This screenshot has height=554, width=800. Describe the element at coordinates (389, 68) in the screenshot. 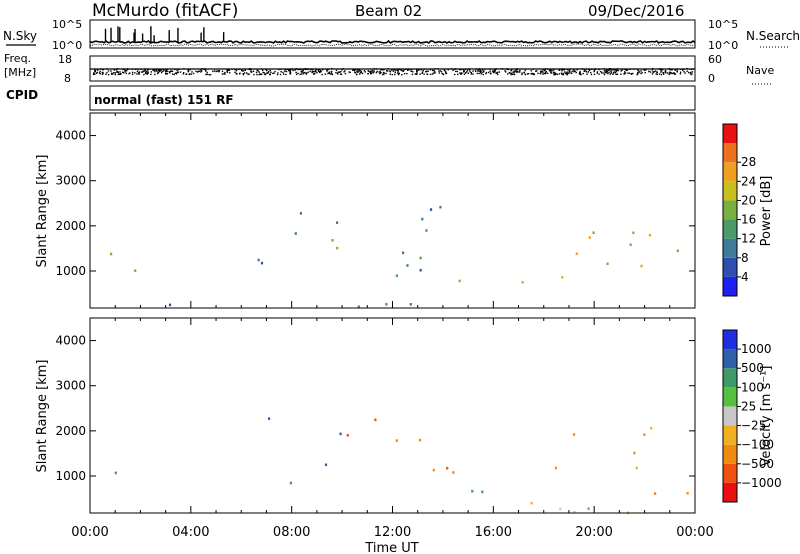

I see `freq-panel: Freq. [MHz] 18 8 60 0 Nave` at that location.